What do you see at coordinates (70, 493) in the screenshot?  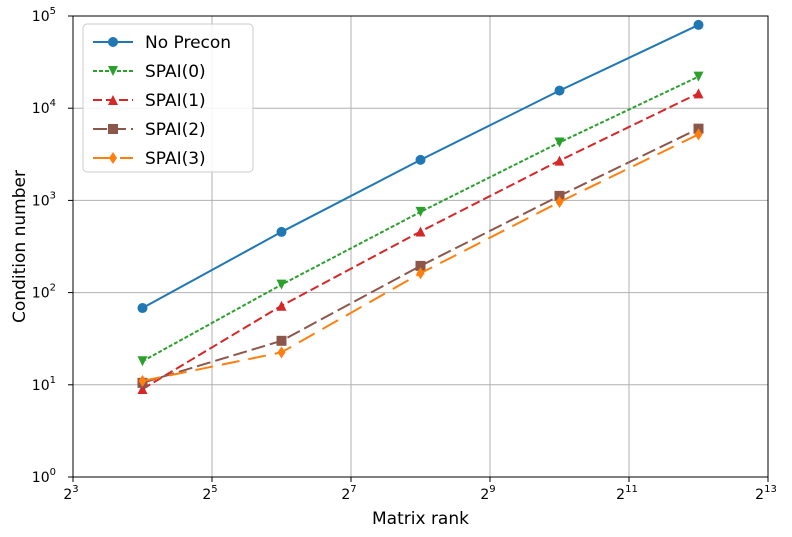 I see `x-tick-label: 23` at bounding box center [70, 493].